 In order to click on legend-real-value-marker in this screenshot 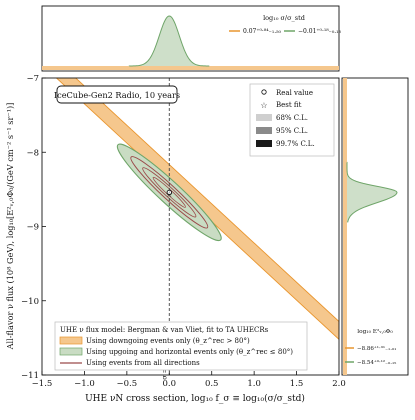, I will do `click(264, 92)`.